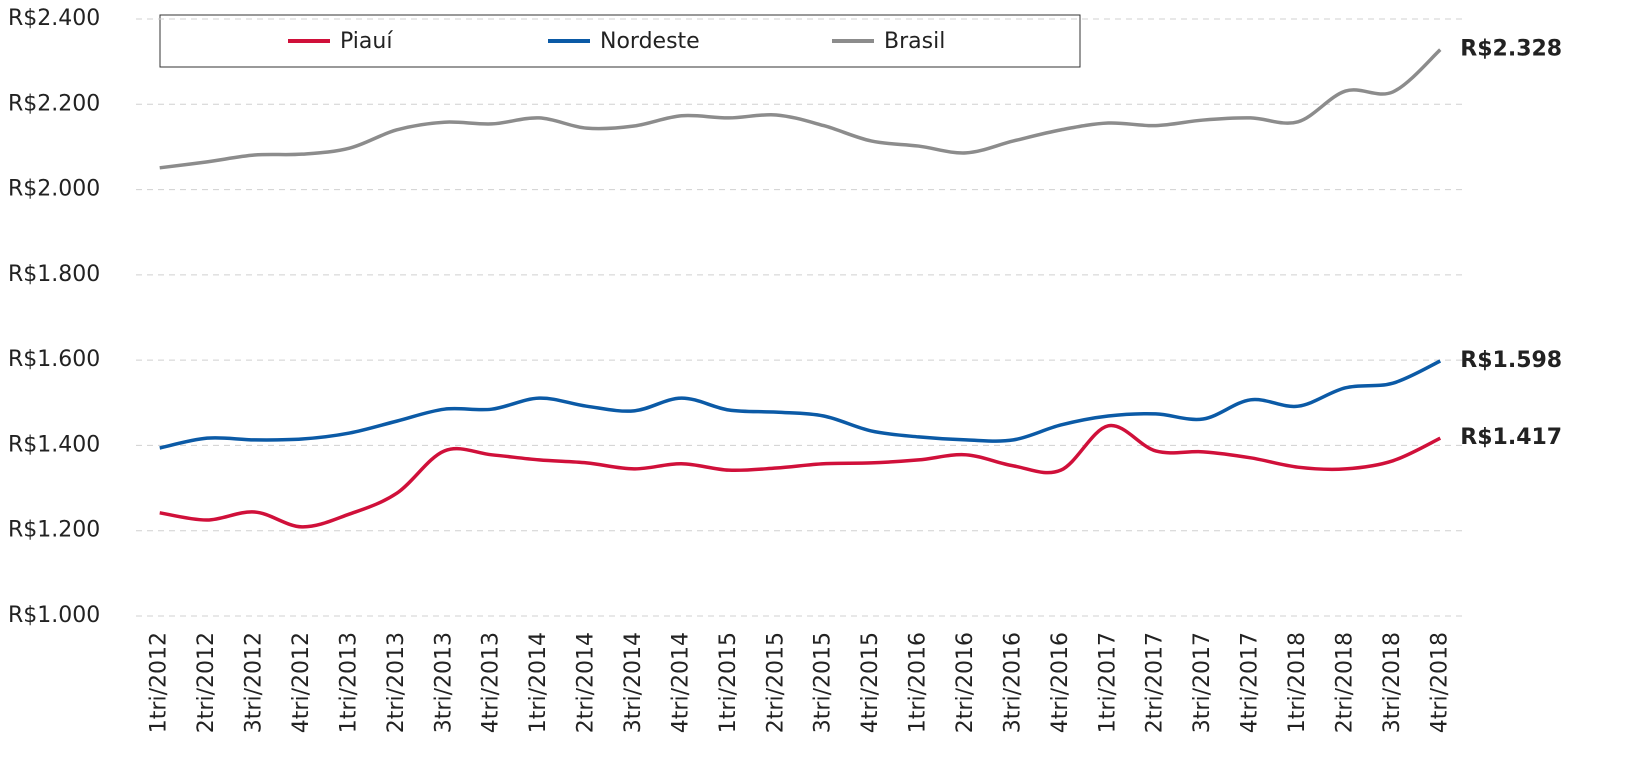 This screenshot has height=769, width=1626. I want to click on x-tick-label: 1tri/2016, so click(918, 682).